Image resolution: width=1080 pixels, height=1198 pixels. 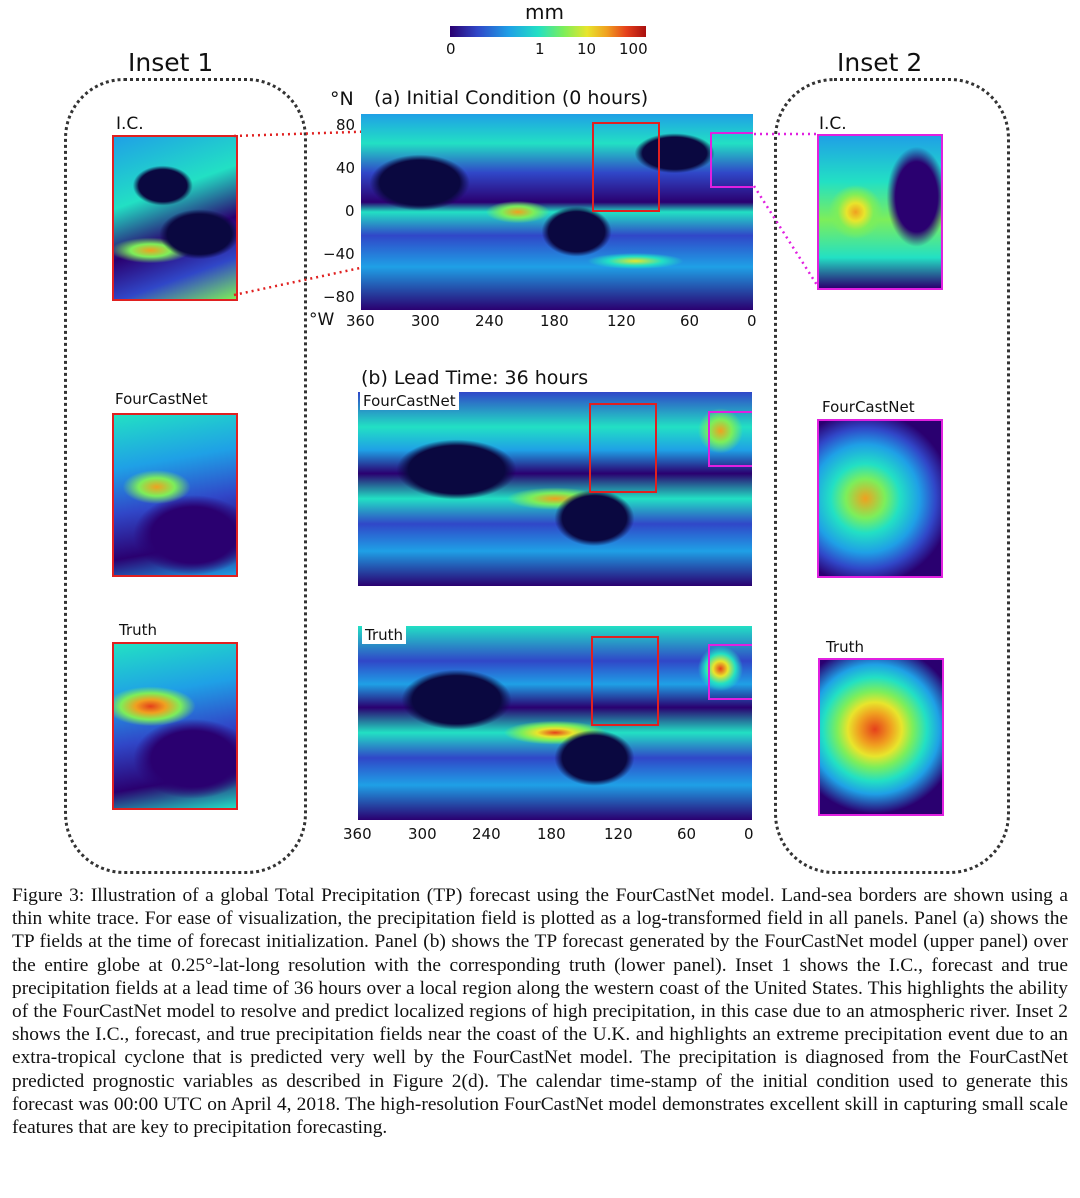 I want to click on panel-a-lon-tick-300: 300, so click(x=425, y=321).